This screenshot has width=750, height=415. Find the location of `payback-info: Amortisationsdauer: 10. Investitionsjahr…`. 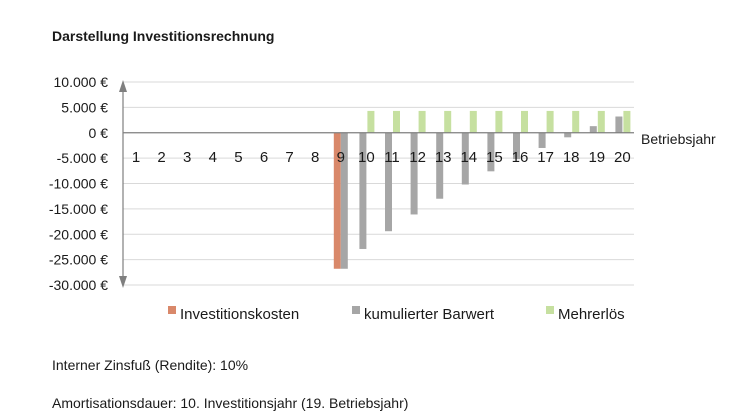

payback-info: Amortisationsdauer: 10. Investitionsjahr… is located at coordinates (230, 403).